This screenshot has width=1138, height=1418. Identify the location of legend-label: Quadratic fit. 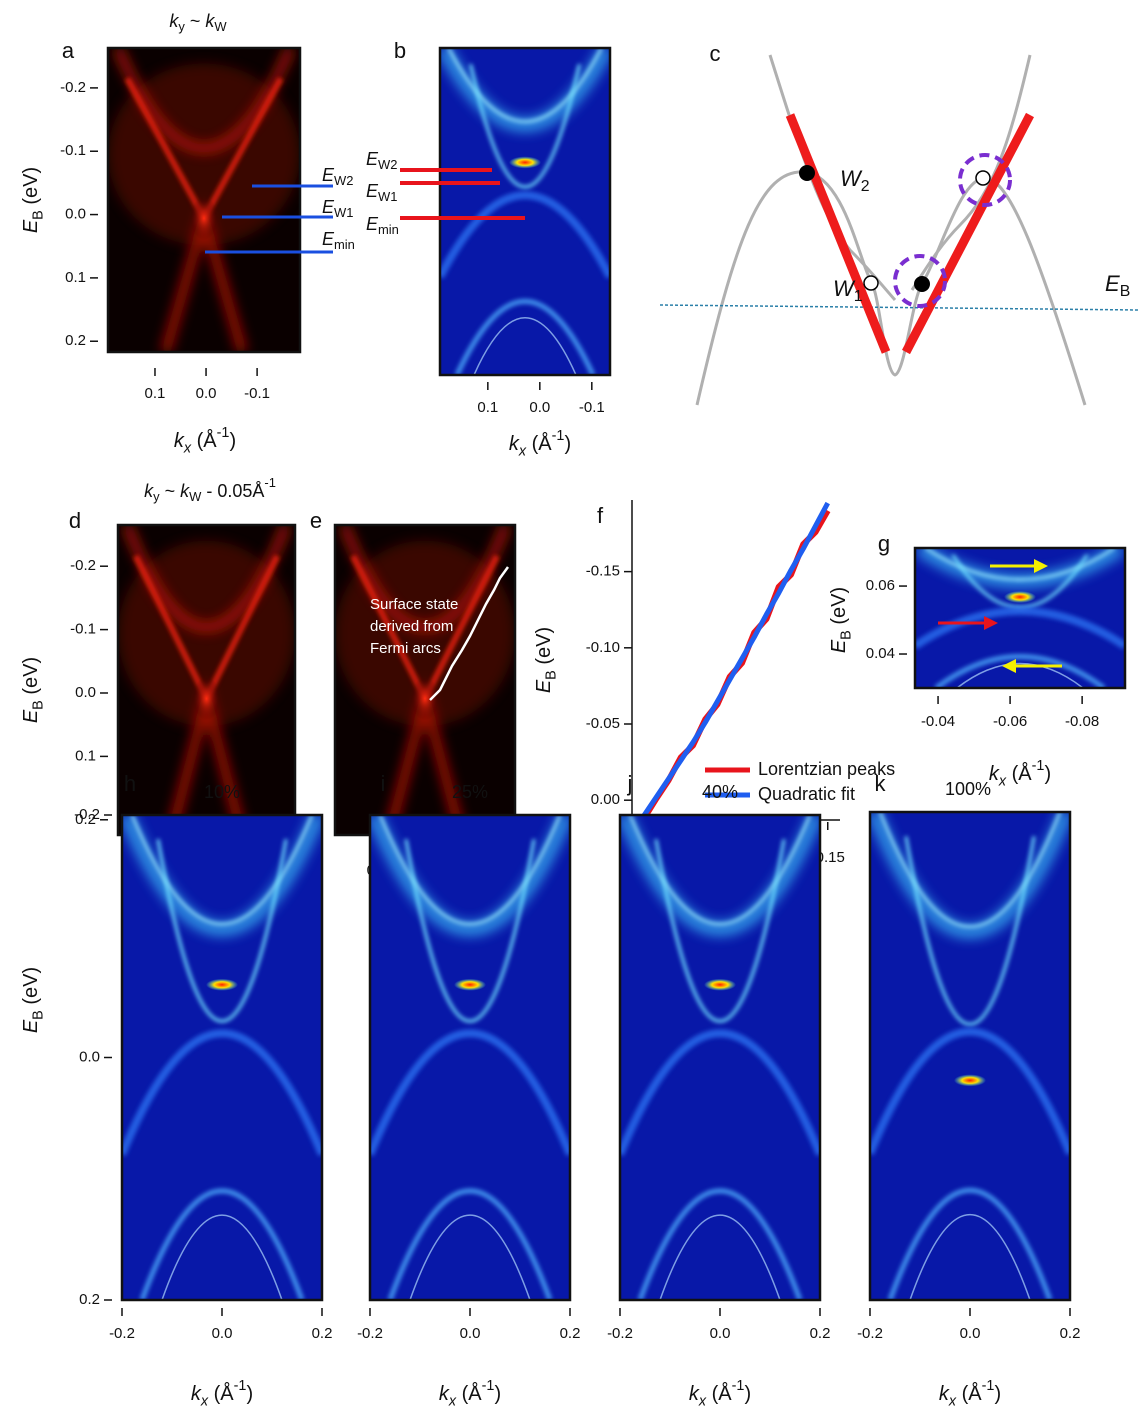
(806, 794).